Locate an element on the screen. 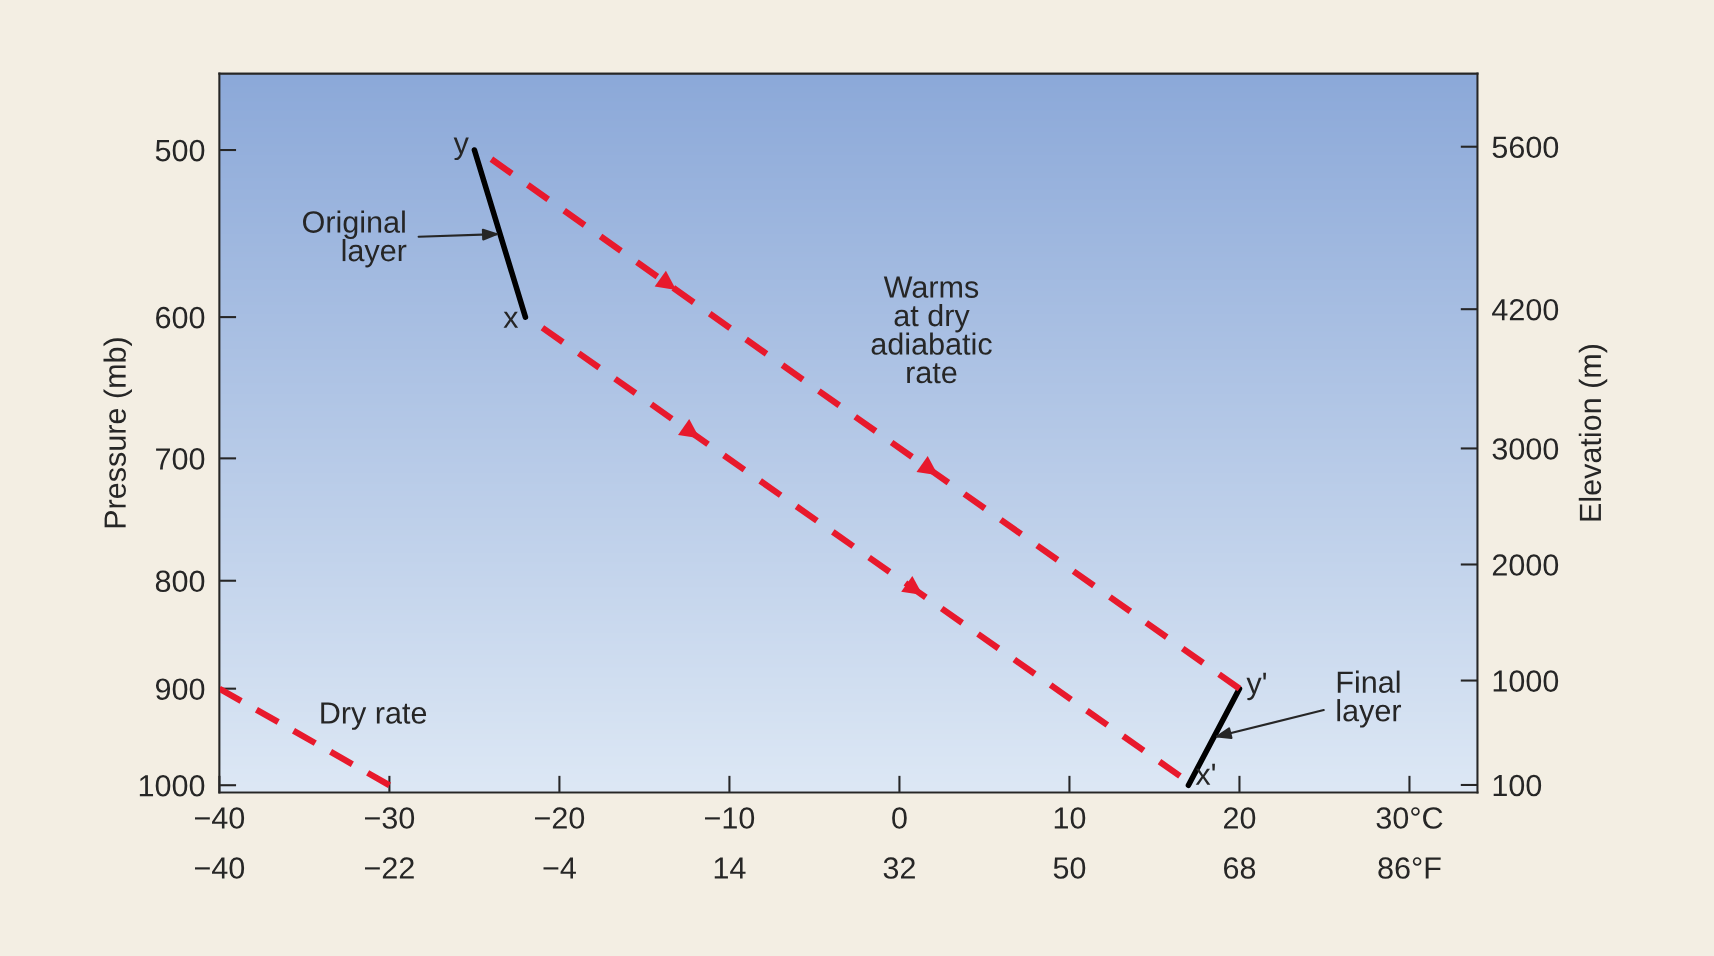  annotation: y is located at coordinates (461, 149).